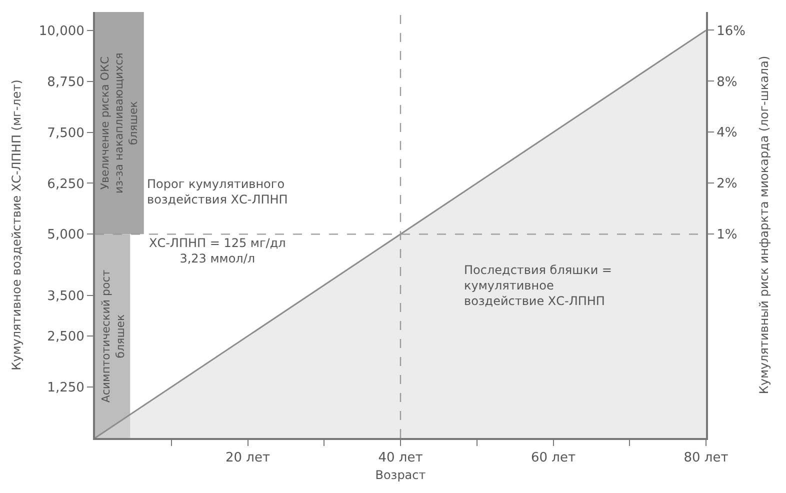  I want to click on y-axis-title: Кумулятивное воздействие ХС-ЛПНП (мг-лет), so click(17, 225).